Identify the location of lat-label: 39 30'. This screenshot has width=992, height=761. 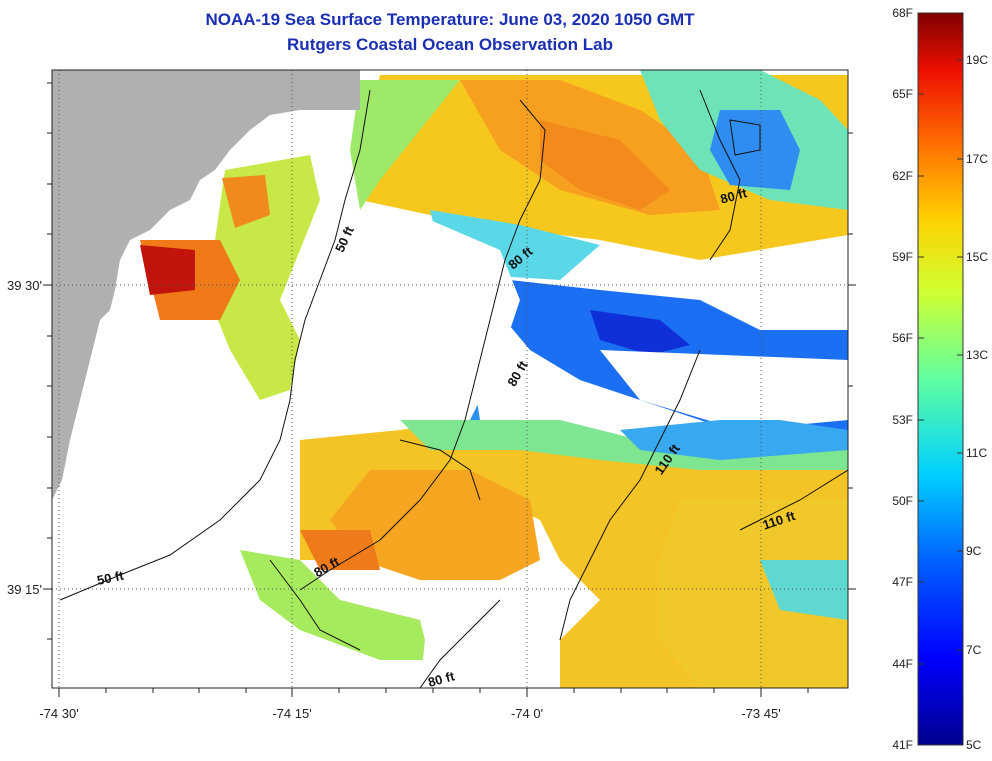
(24, 285).